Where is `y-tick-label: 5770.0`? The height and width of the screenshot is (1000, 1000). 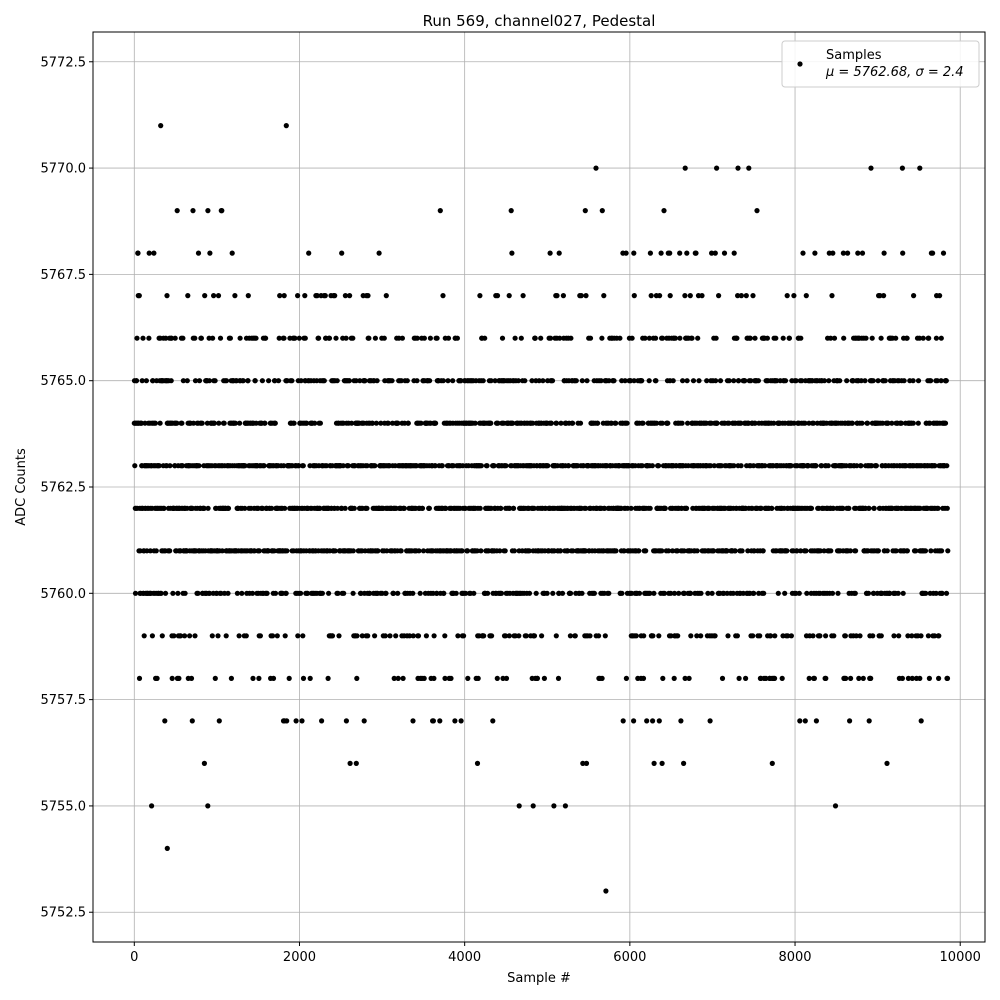 y-tick-label: 5770.0 is located at coordinates (64, 169).